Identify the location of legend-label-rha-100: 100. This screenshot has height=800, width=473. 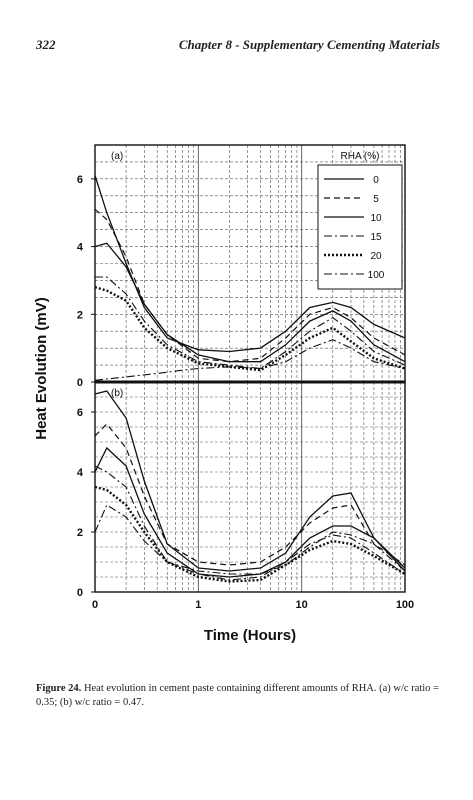
(376, 275).